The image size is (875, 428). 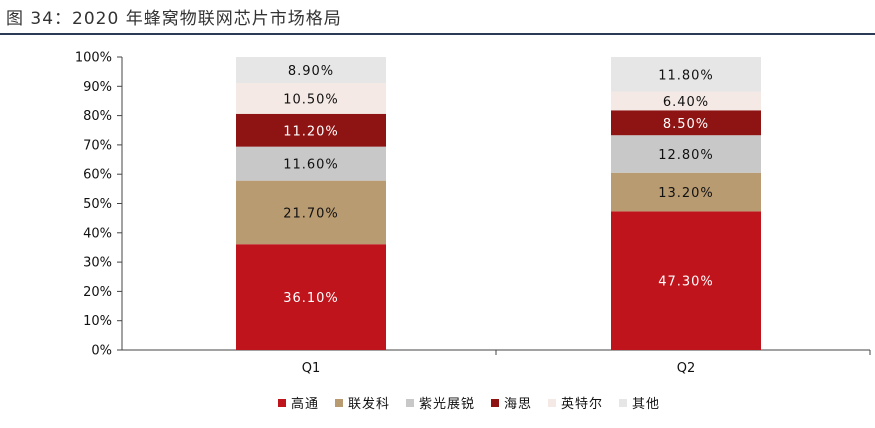 I want to click on y-tick-label: 50%, so click(x=97, y=204).